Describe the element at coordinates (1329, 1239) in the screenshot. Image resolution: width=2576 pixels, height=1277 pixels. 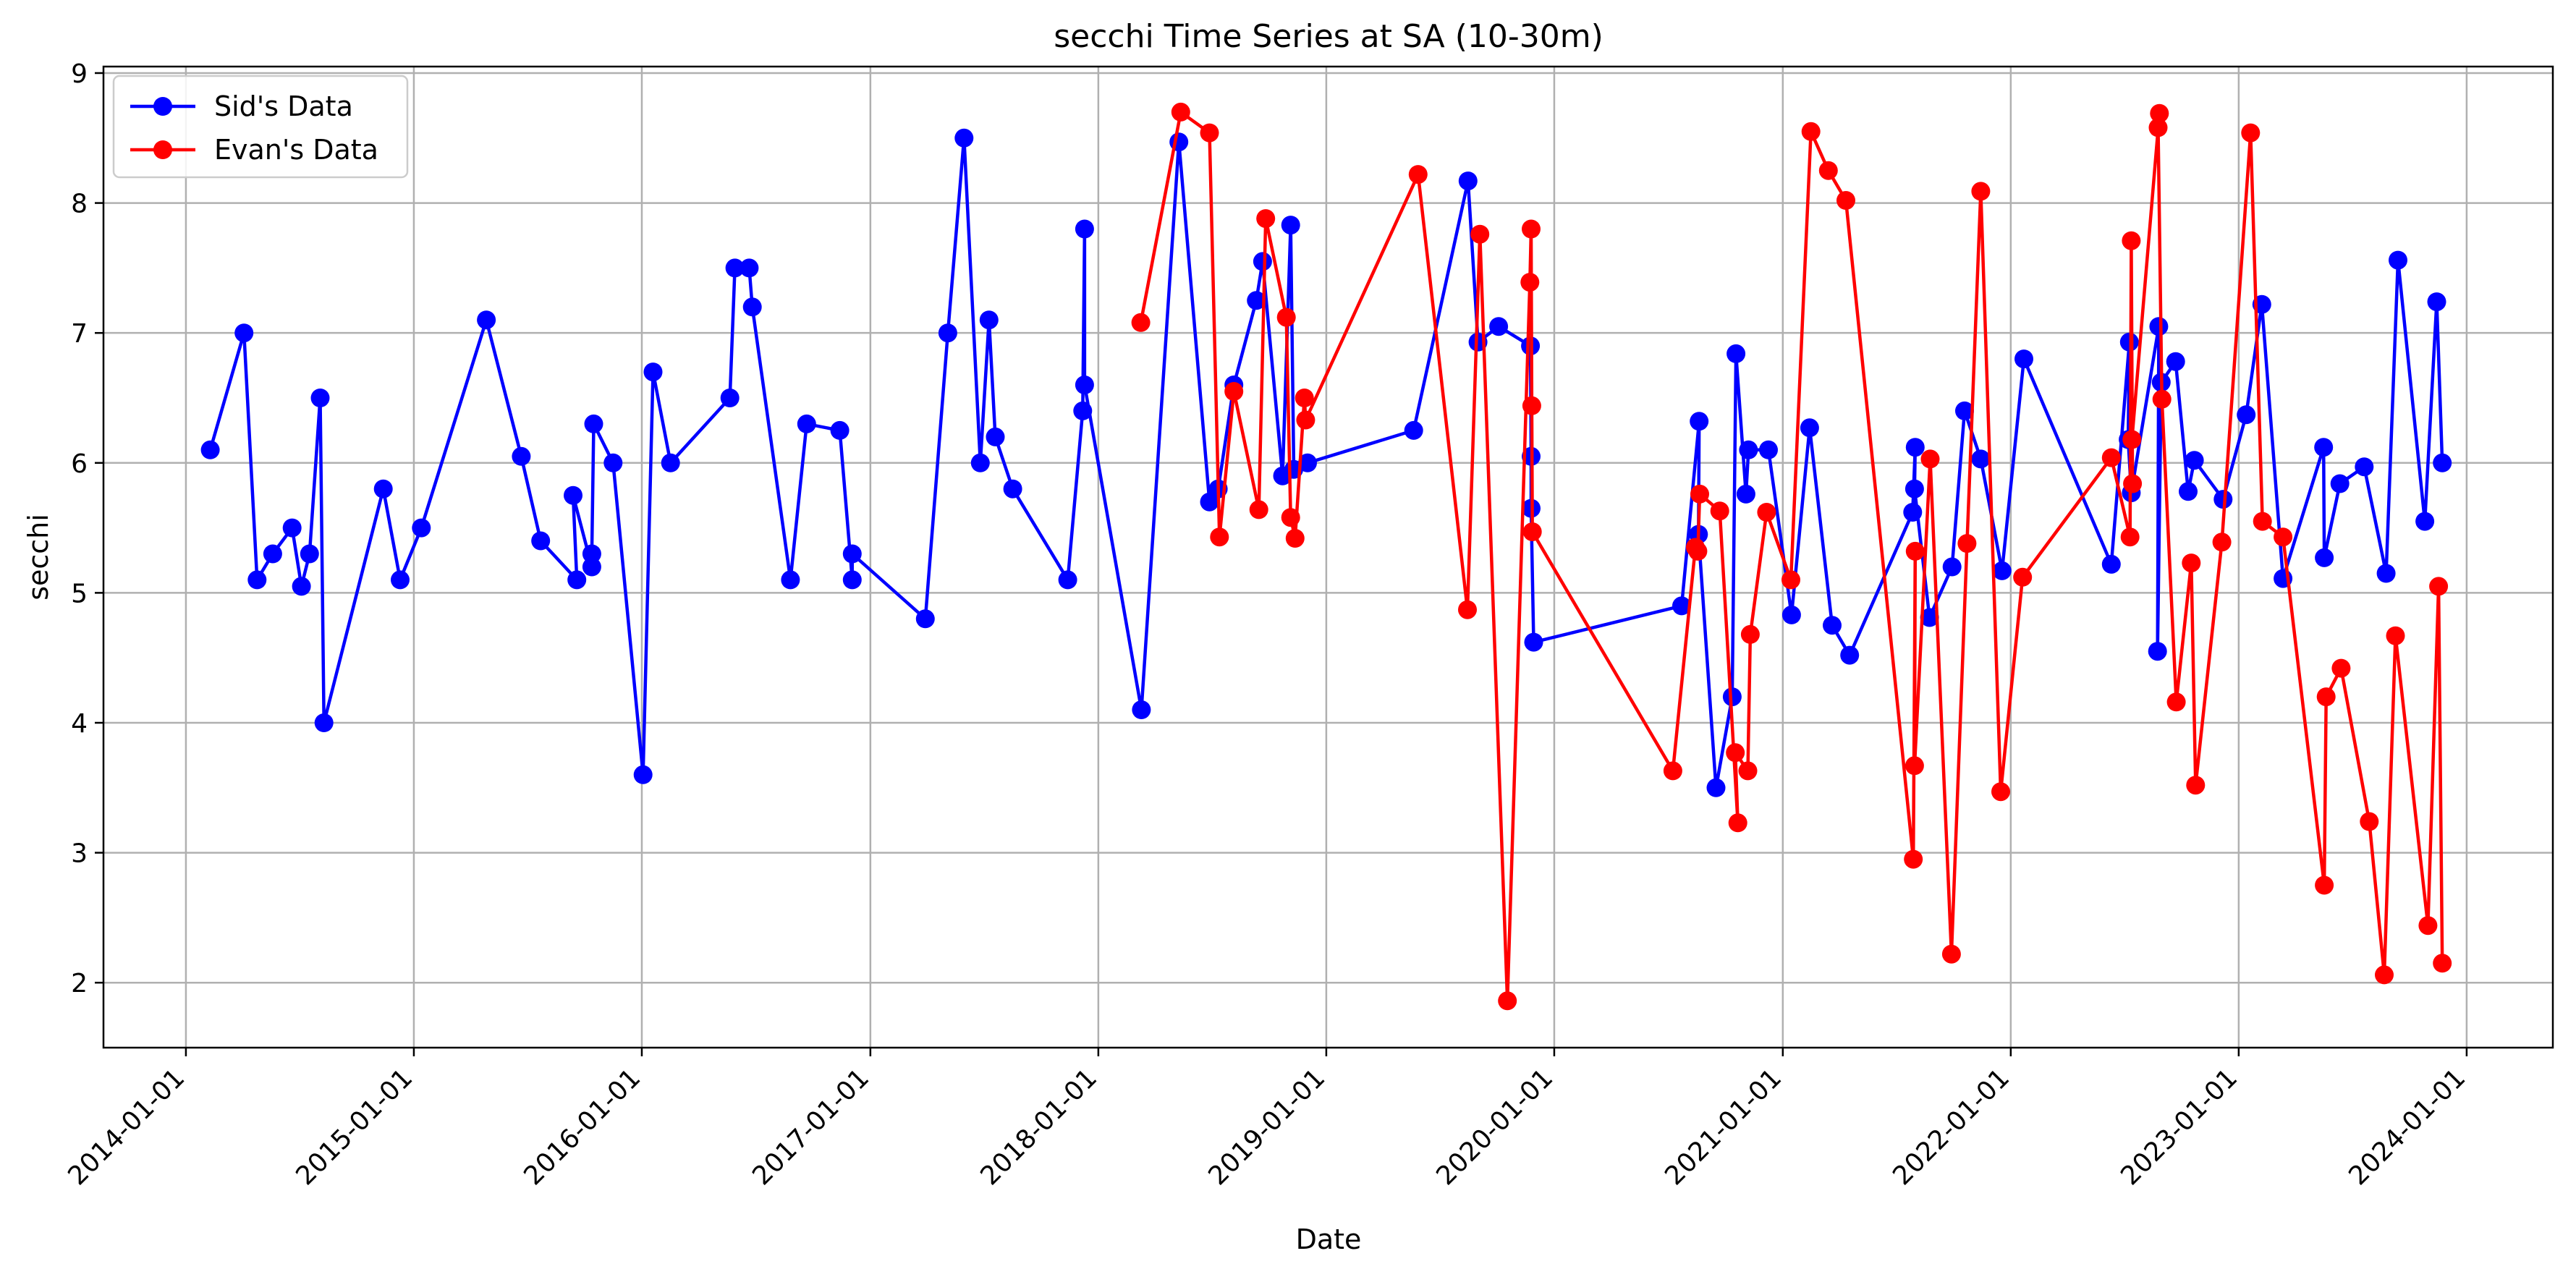
I see `x-axis-label: Date` at that location.